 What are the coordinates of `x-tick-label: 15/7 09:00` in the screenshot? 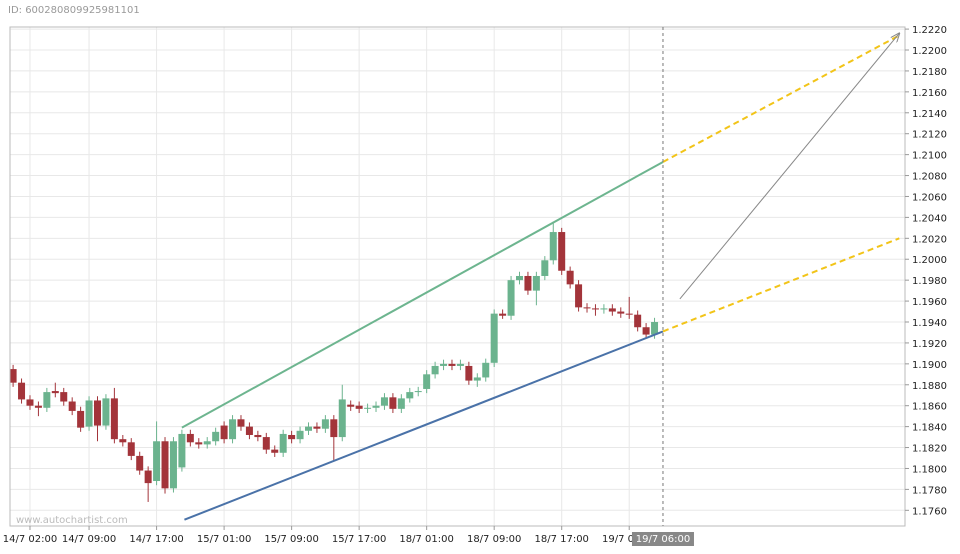 It's located at (291, 539).